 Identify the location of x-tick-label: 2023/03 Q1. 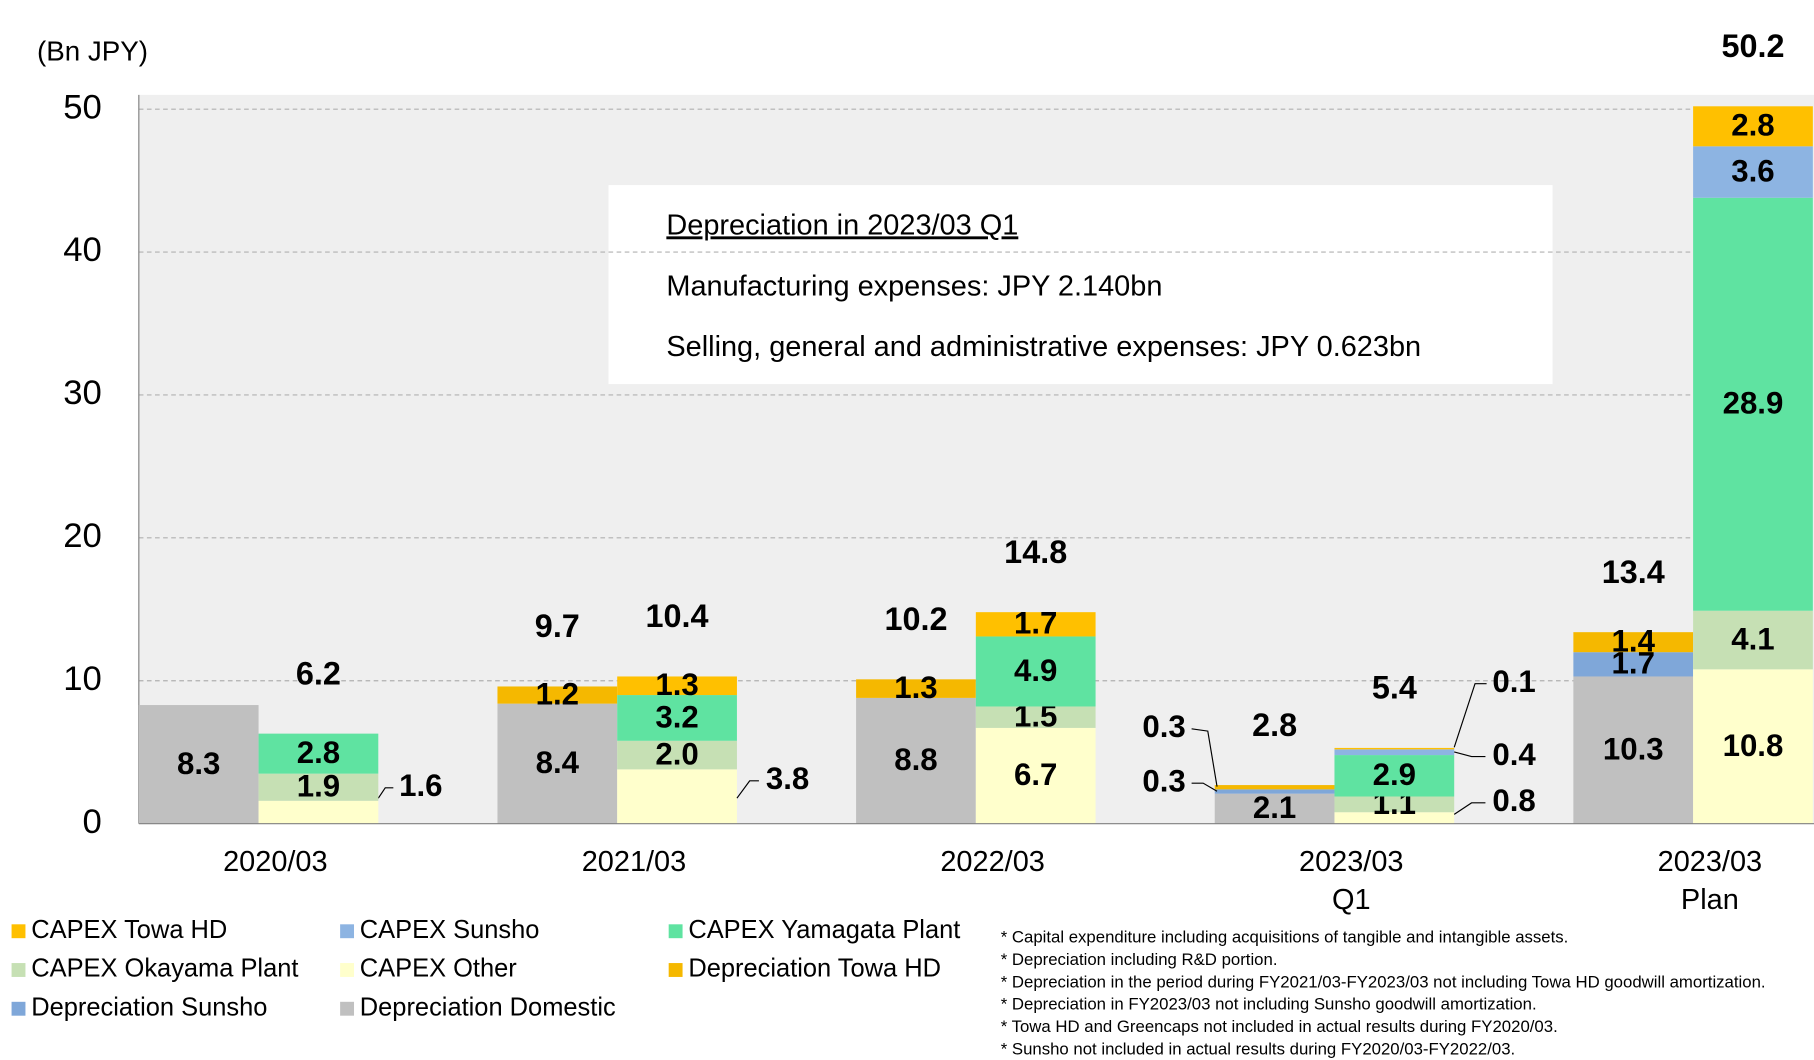
(1351, 881).